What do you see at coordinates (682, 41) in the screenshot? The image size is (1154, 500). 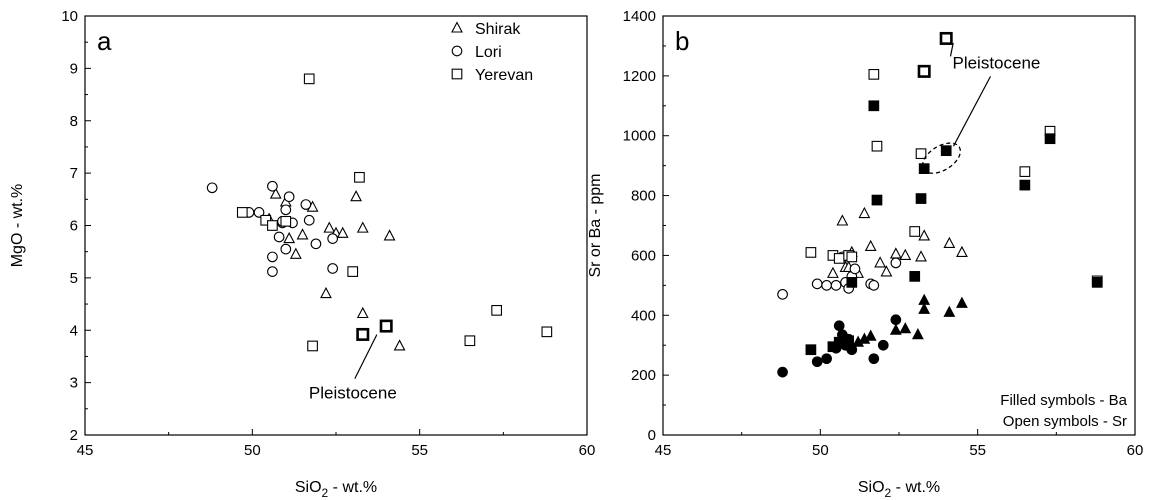 I see `panel-label: b` at bounding box center [682, 41].